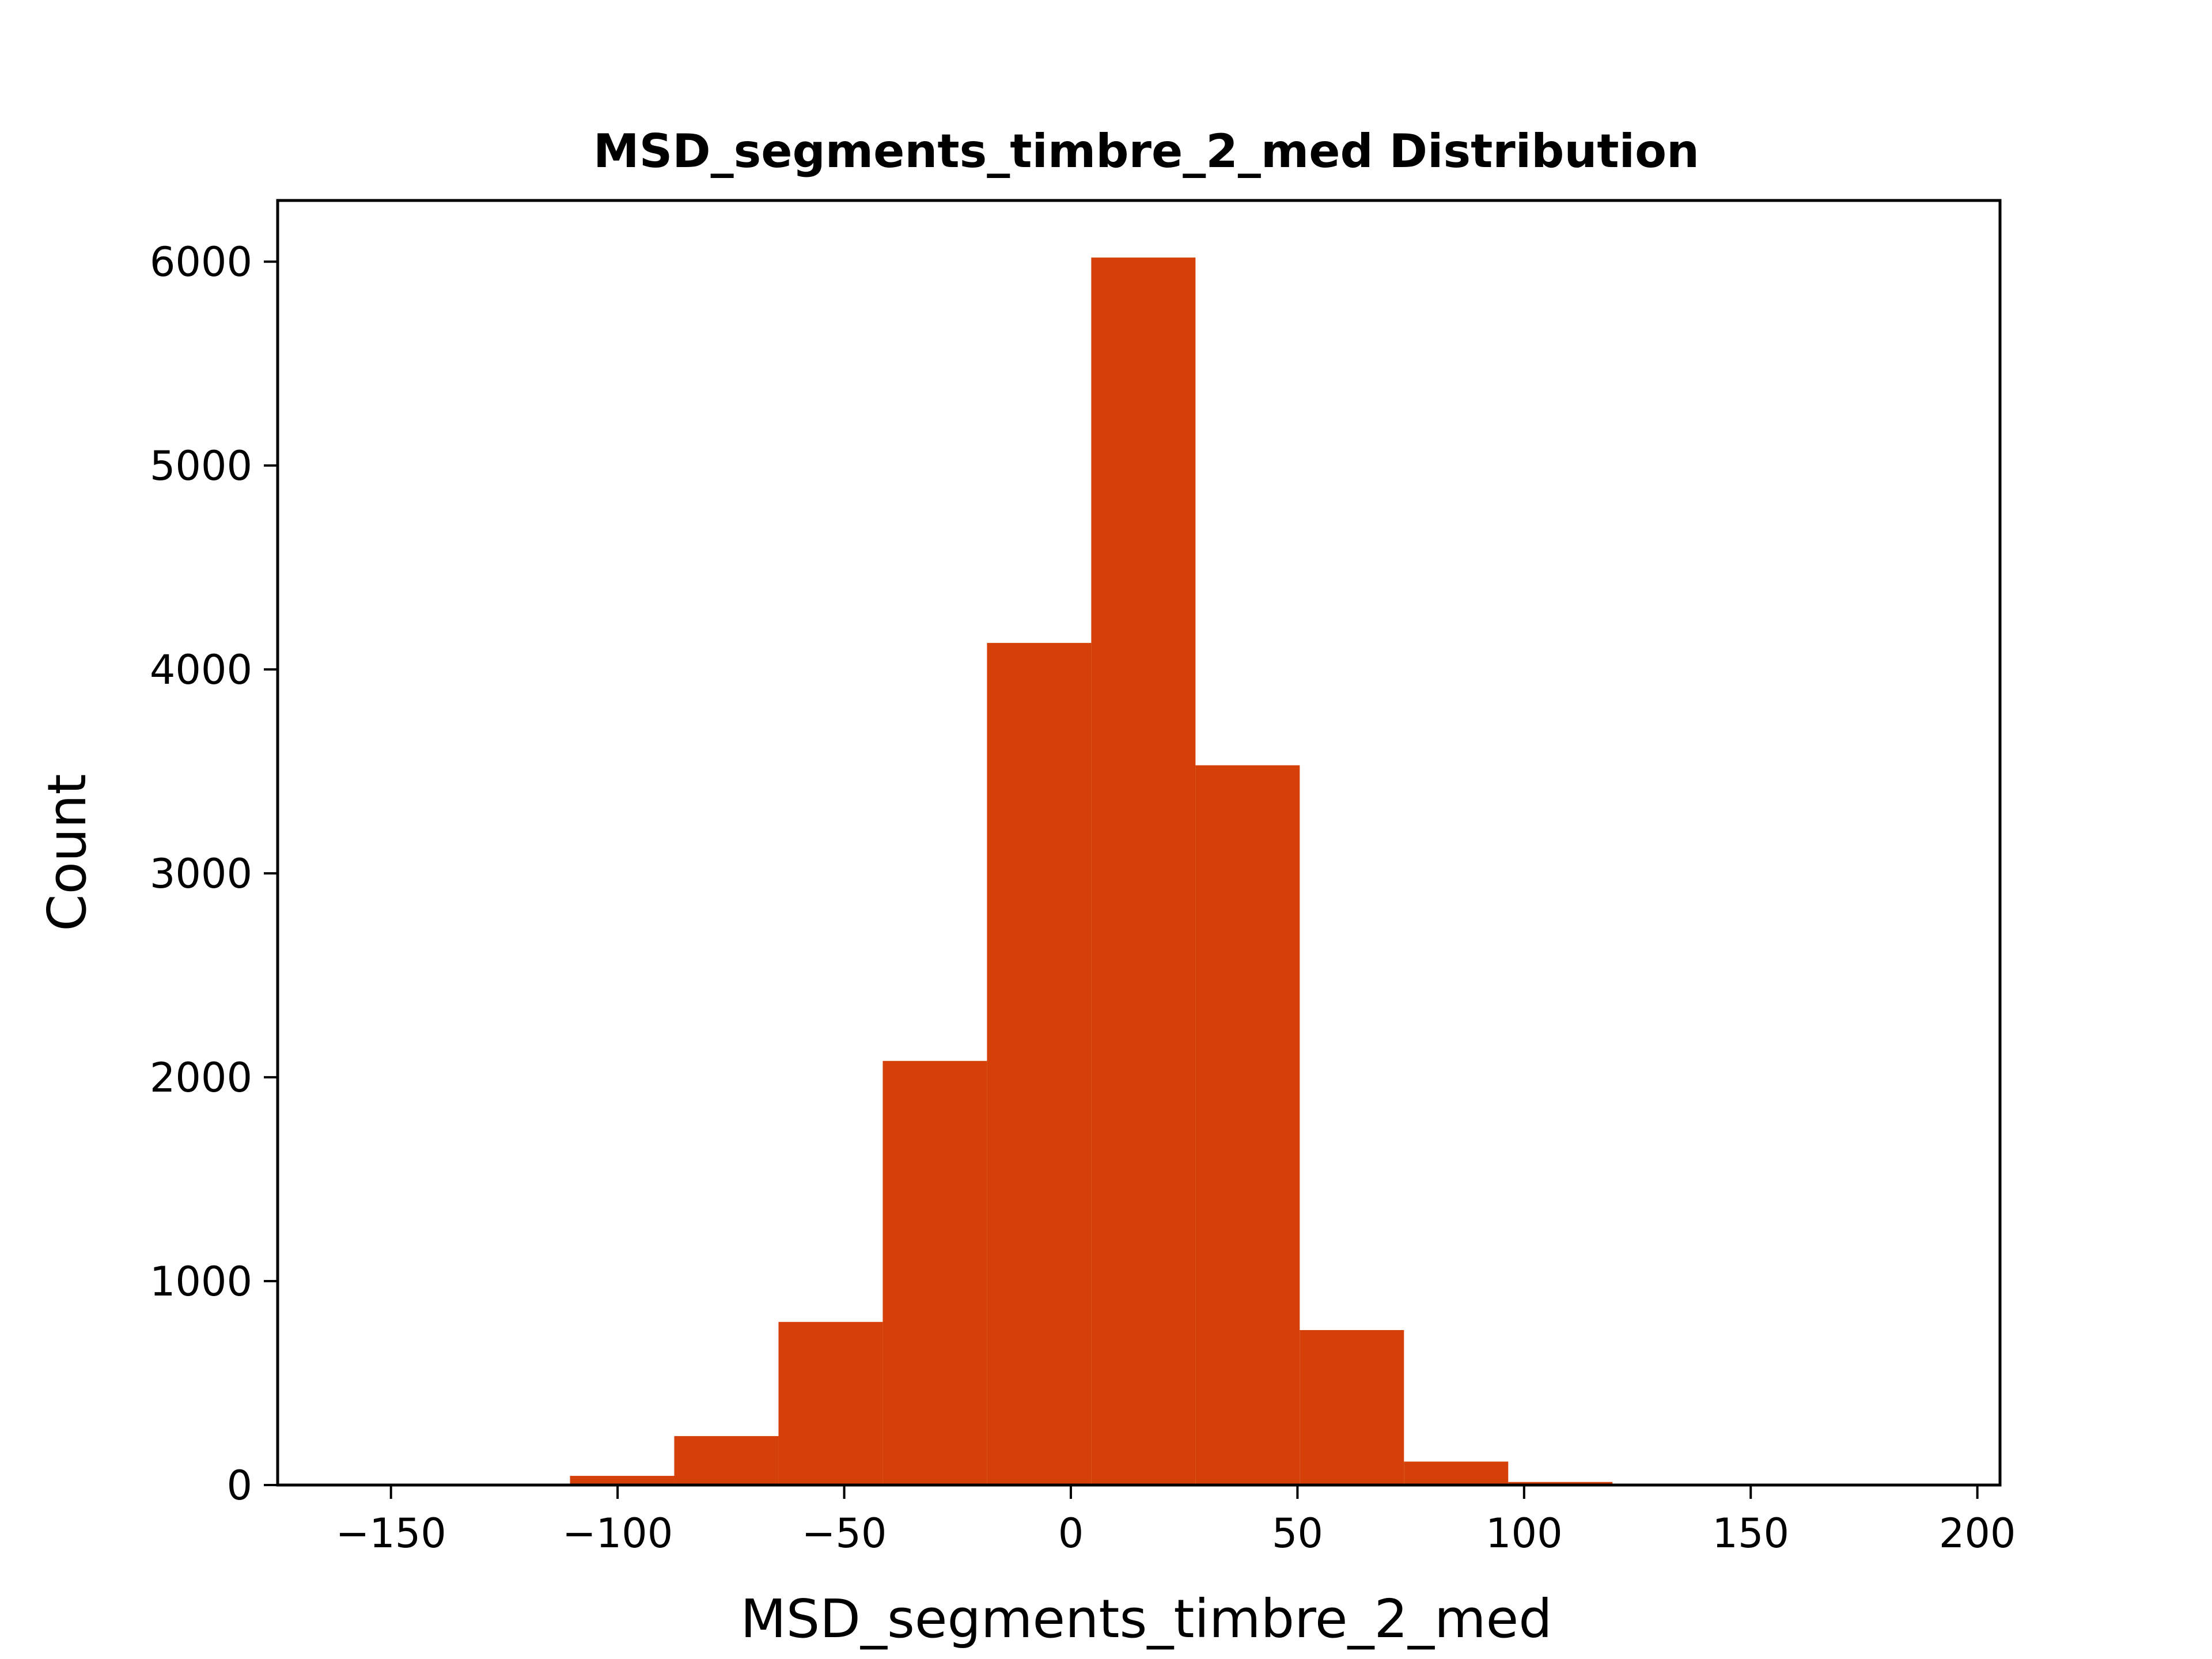 Image resolution: width=2212 pixels, height=1659 pixels. Describe the element at coordinates (201, 466) in the screenshot. I see `y-tick-label: 5000` at that location.